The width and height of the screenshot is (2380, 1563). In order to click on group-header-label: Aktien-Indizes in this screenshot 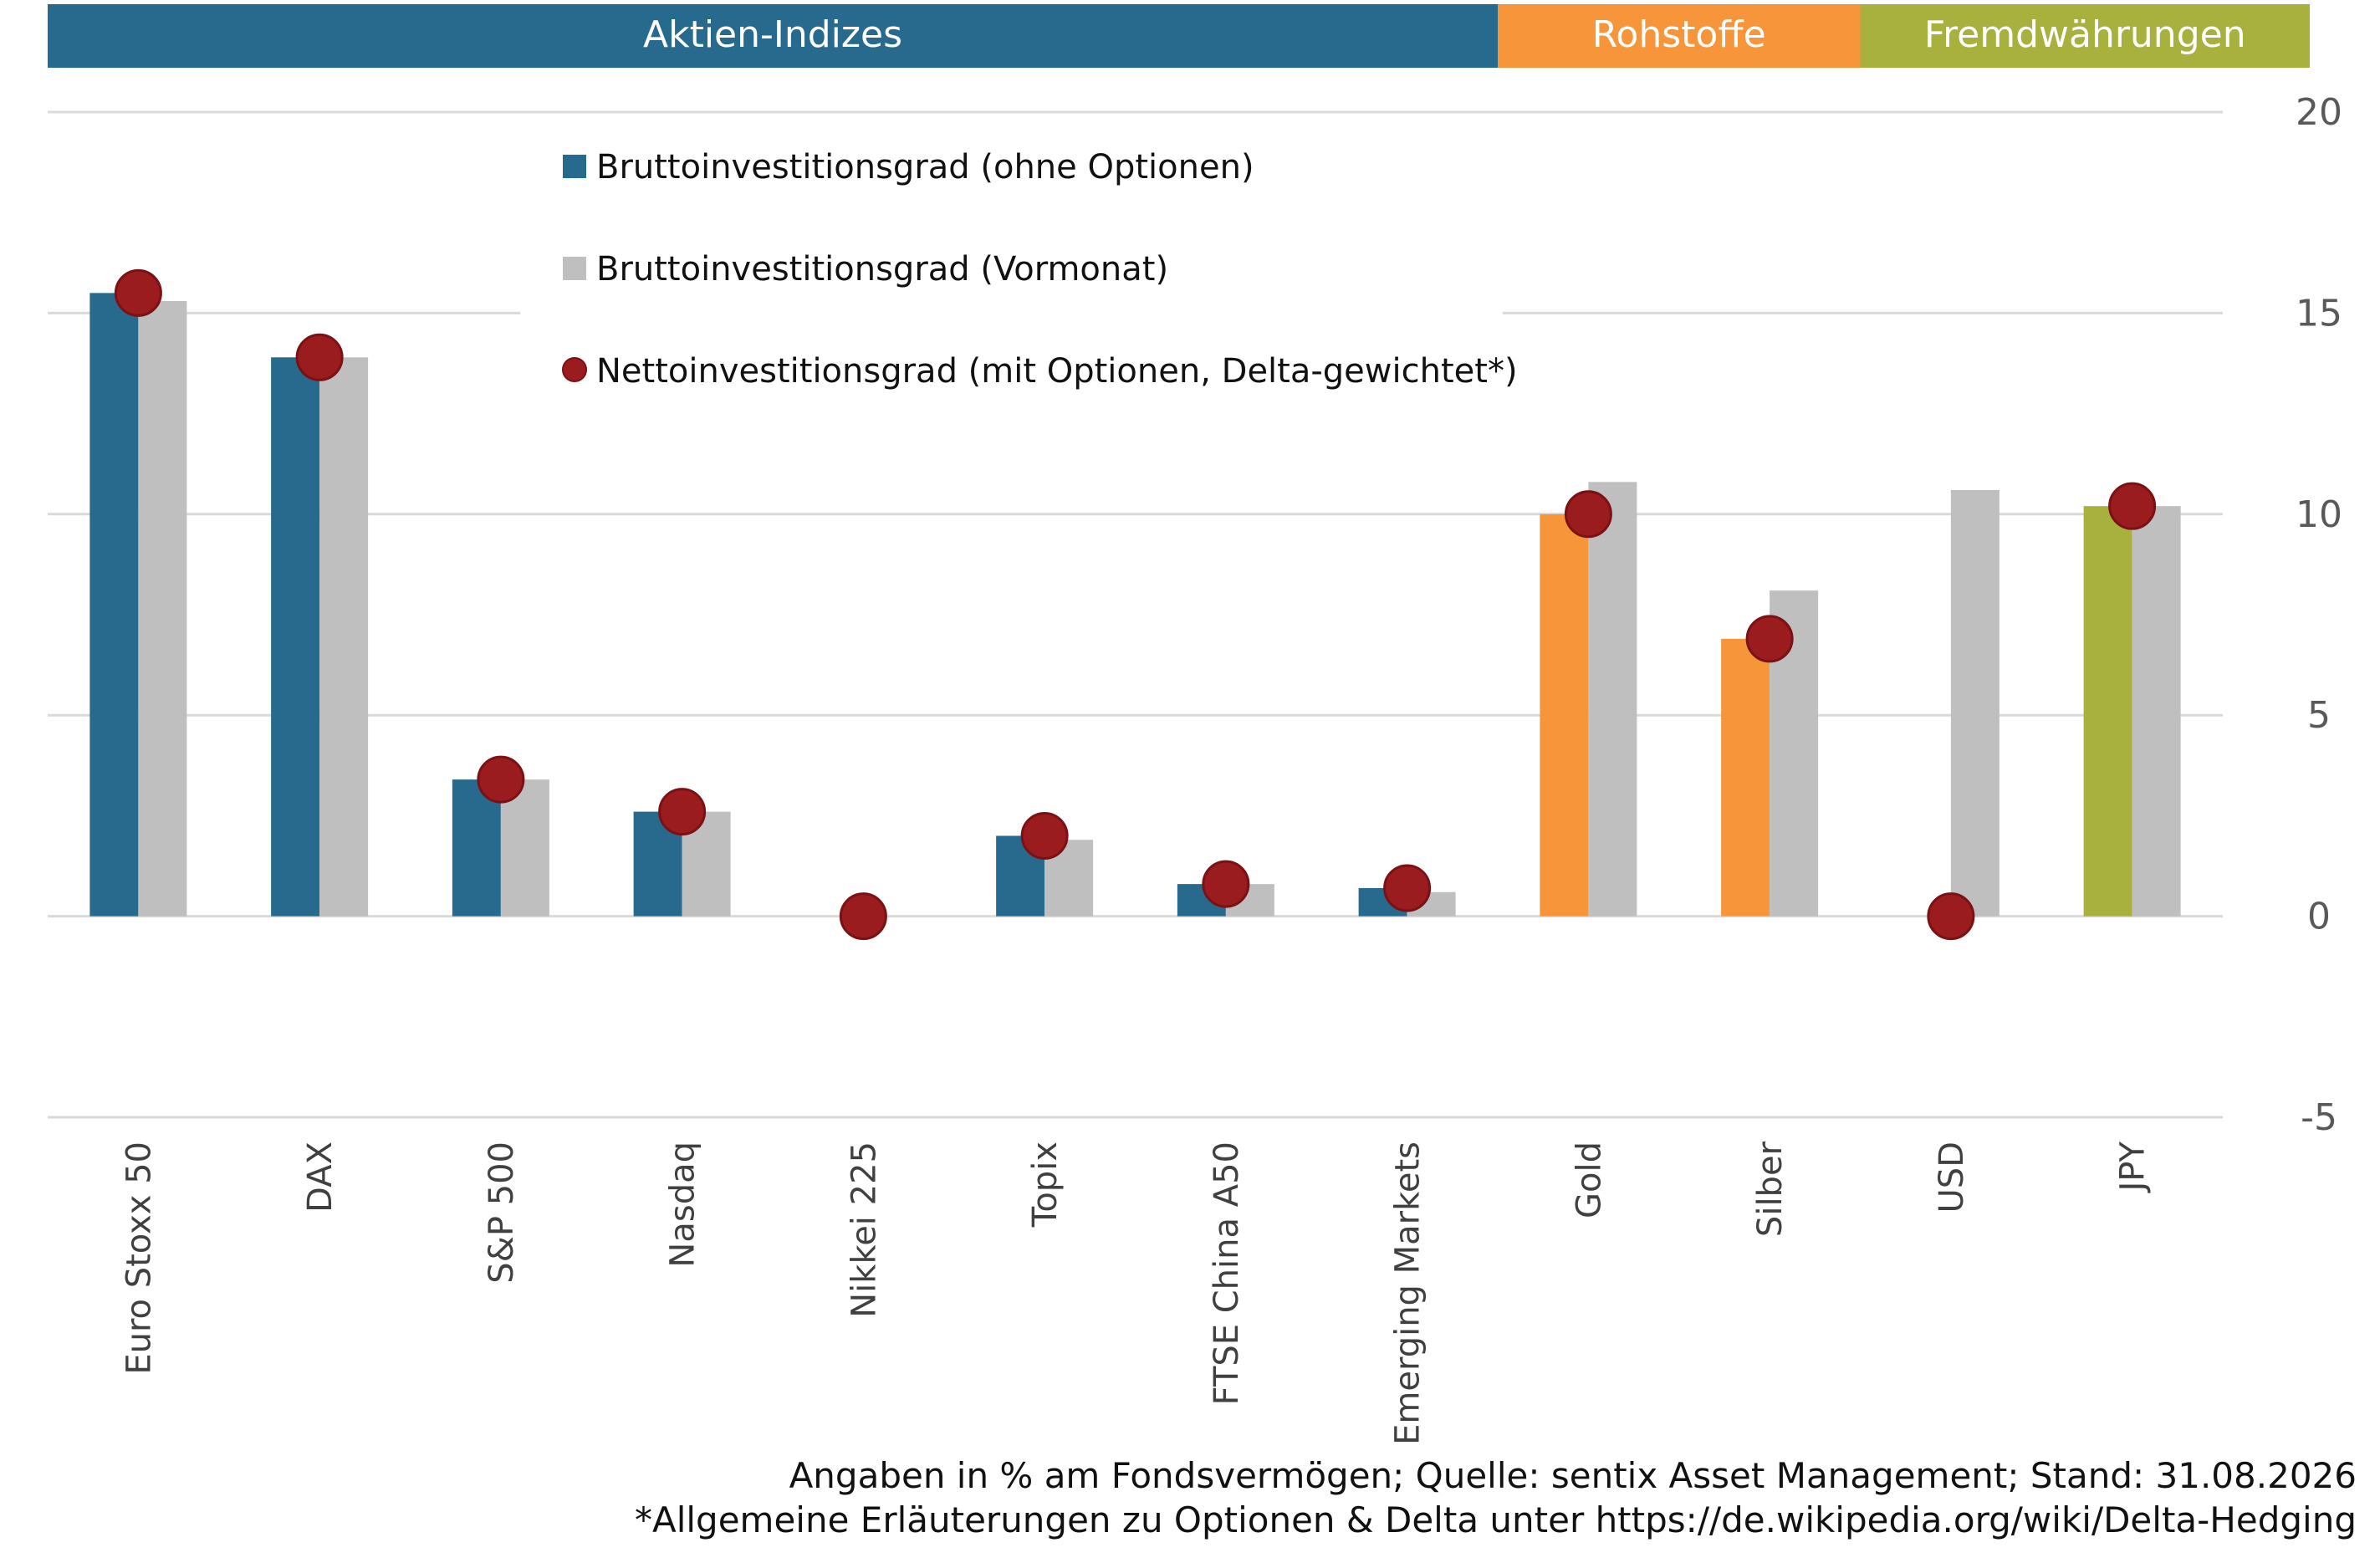, I will do `click(772, 34)`.